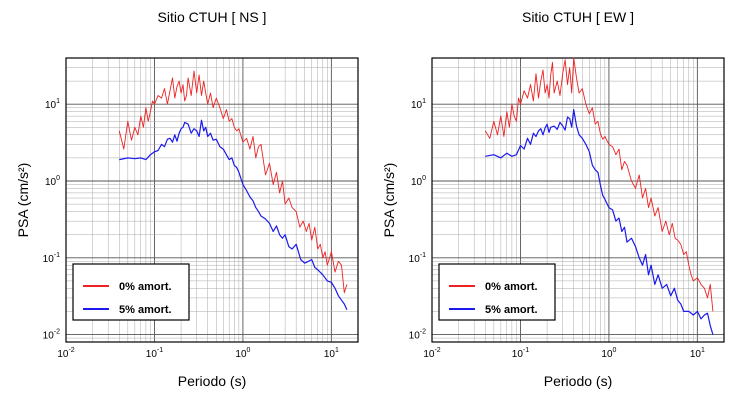  Describe the element at coordinates (212, 17) in the screenshot. I see `chart-title: Sitio CTUH [ NS ]` at that location.